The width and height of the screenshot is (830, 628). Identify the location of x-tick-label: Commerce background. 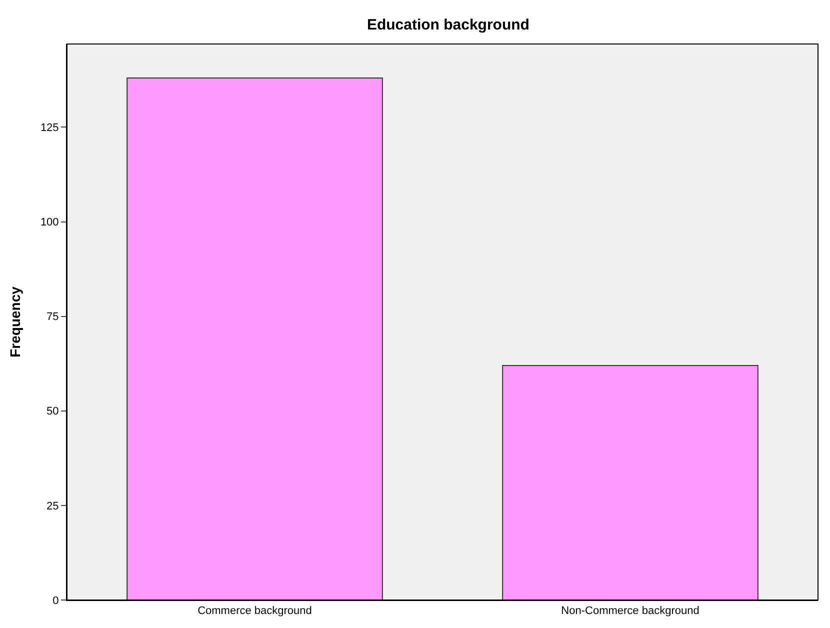
(255, 611).